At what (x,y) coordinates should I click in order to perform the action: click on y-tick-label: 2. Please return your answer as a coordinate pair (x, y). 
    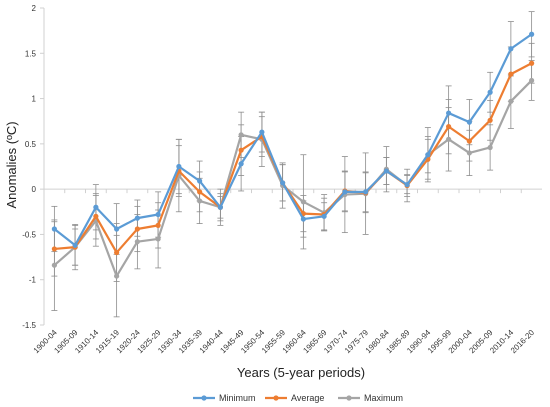
    Looking at the image, I should click on (34, 8).